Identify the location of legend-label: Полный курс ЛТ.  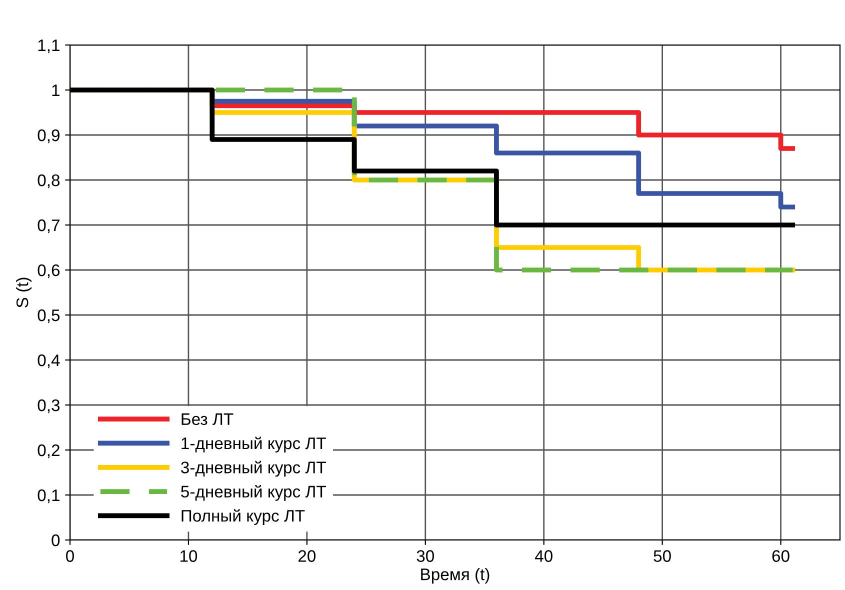
(243, 517).